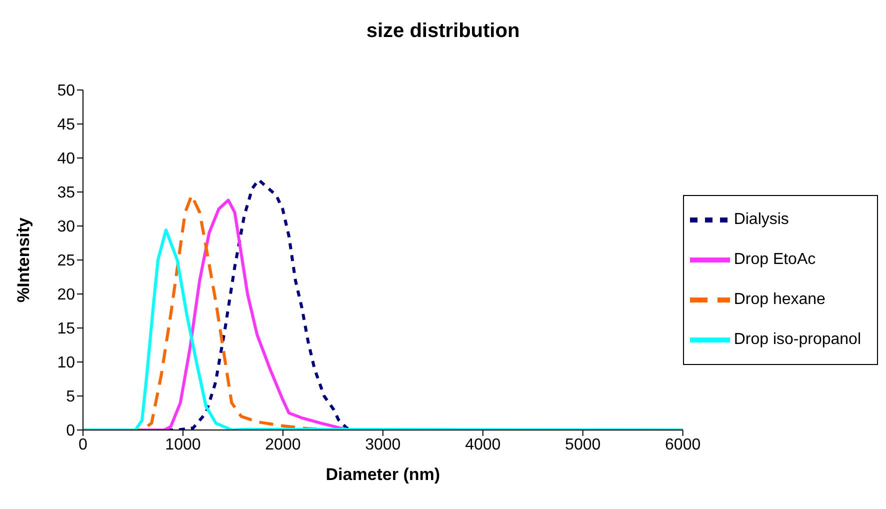  I want to click on legend-label: Drop EtoAc, so click(775, 259).